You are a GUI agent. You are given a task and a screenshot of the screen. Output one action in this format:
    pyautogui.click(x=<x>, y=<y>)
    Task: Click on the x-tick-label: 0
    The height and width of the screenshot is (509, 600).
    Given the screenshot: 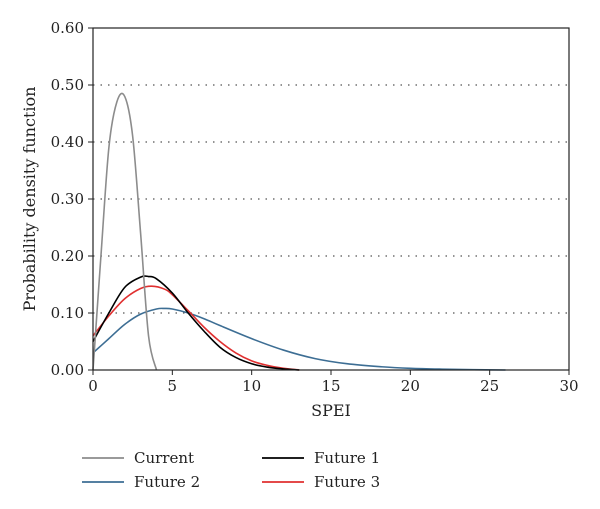 What is the action you would take?
    pyautogui.click(x=93, y=386)
    